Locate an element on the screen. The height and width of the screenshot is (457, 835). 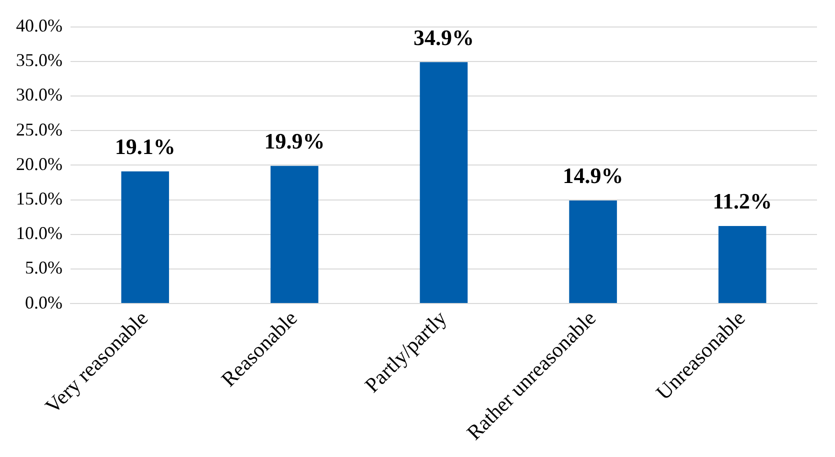
y-tick-label: 25.0% is located at coordinates (39, 129).